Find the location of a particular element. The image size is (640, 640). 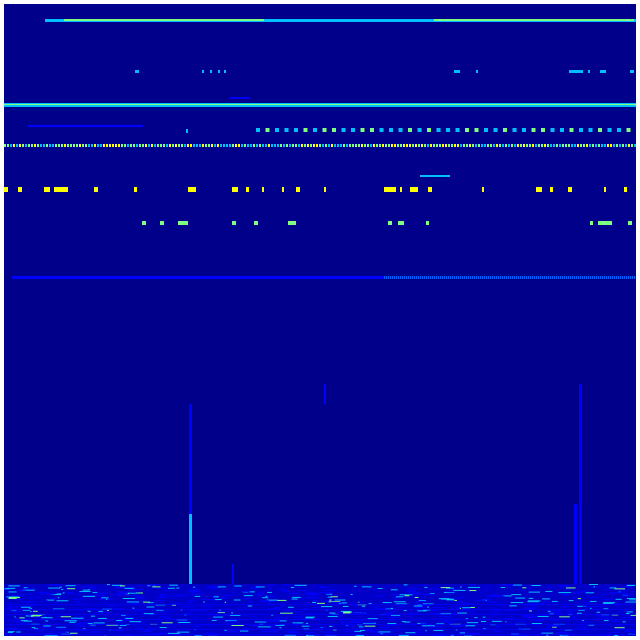

tone-mark is located at coordinates (477, 71).